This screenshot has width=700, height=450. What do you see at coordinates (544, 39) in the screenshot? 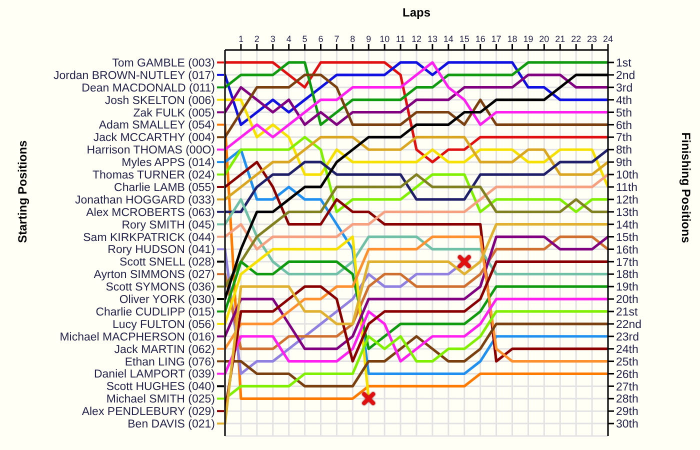
I see `x-tick-label: 20` at bounding box center [544, 39].